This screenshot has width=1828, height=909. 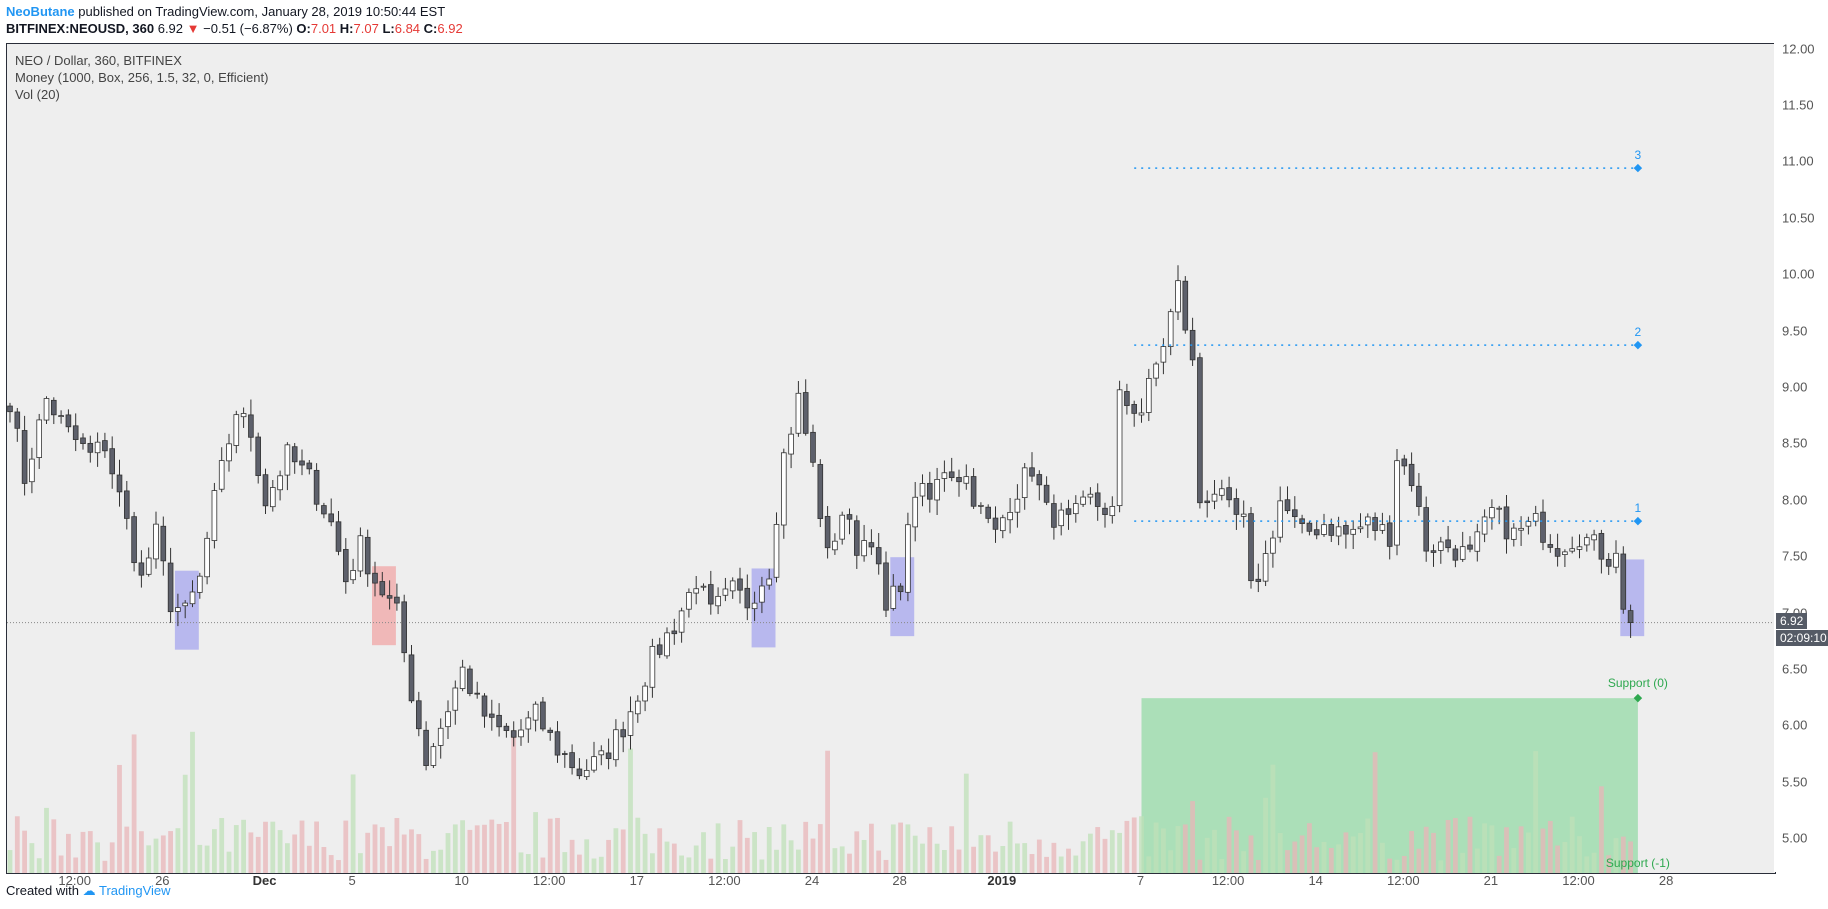 What do you see at coordinates (1638, 863) in the screenshot?
I see `support-bottom-label: Support (-1)` at bounding box center [1638, 863].